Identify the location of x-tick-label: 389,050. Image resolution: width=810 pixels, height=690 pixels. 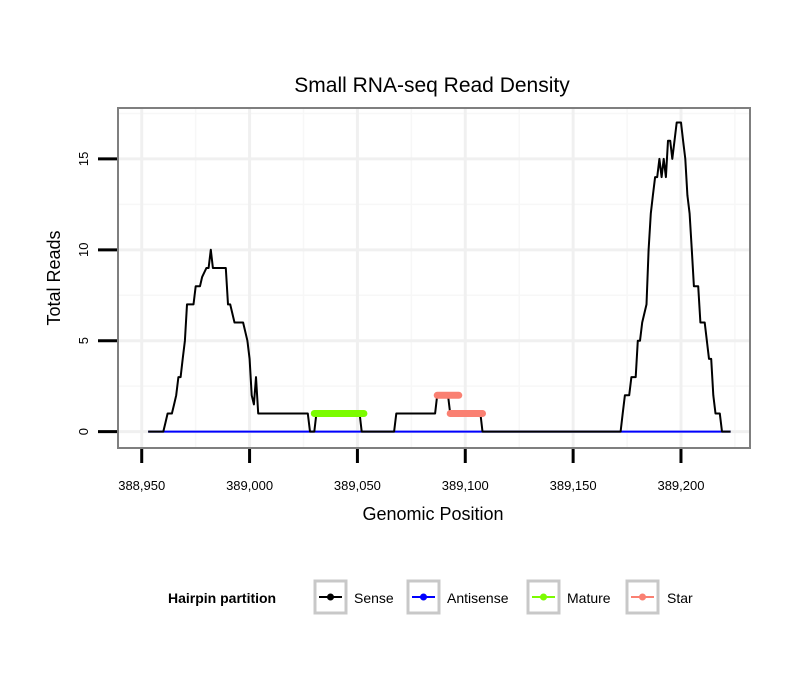
(357, 485).